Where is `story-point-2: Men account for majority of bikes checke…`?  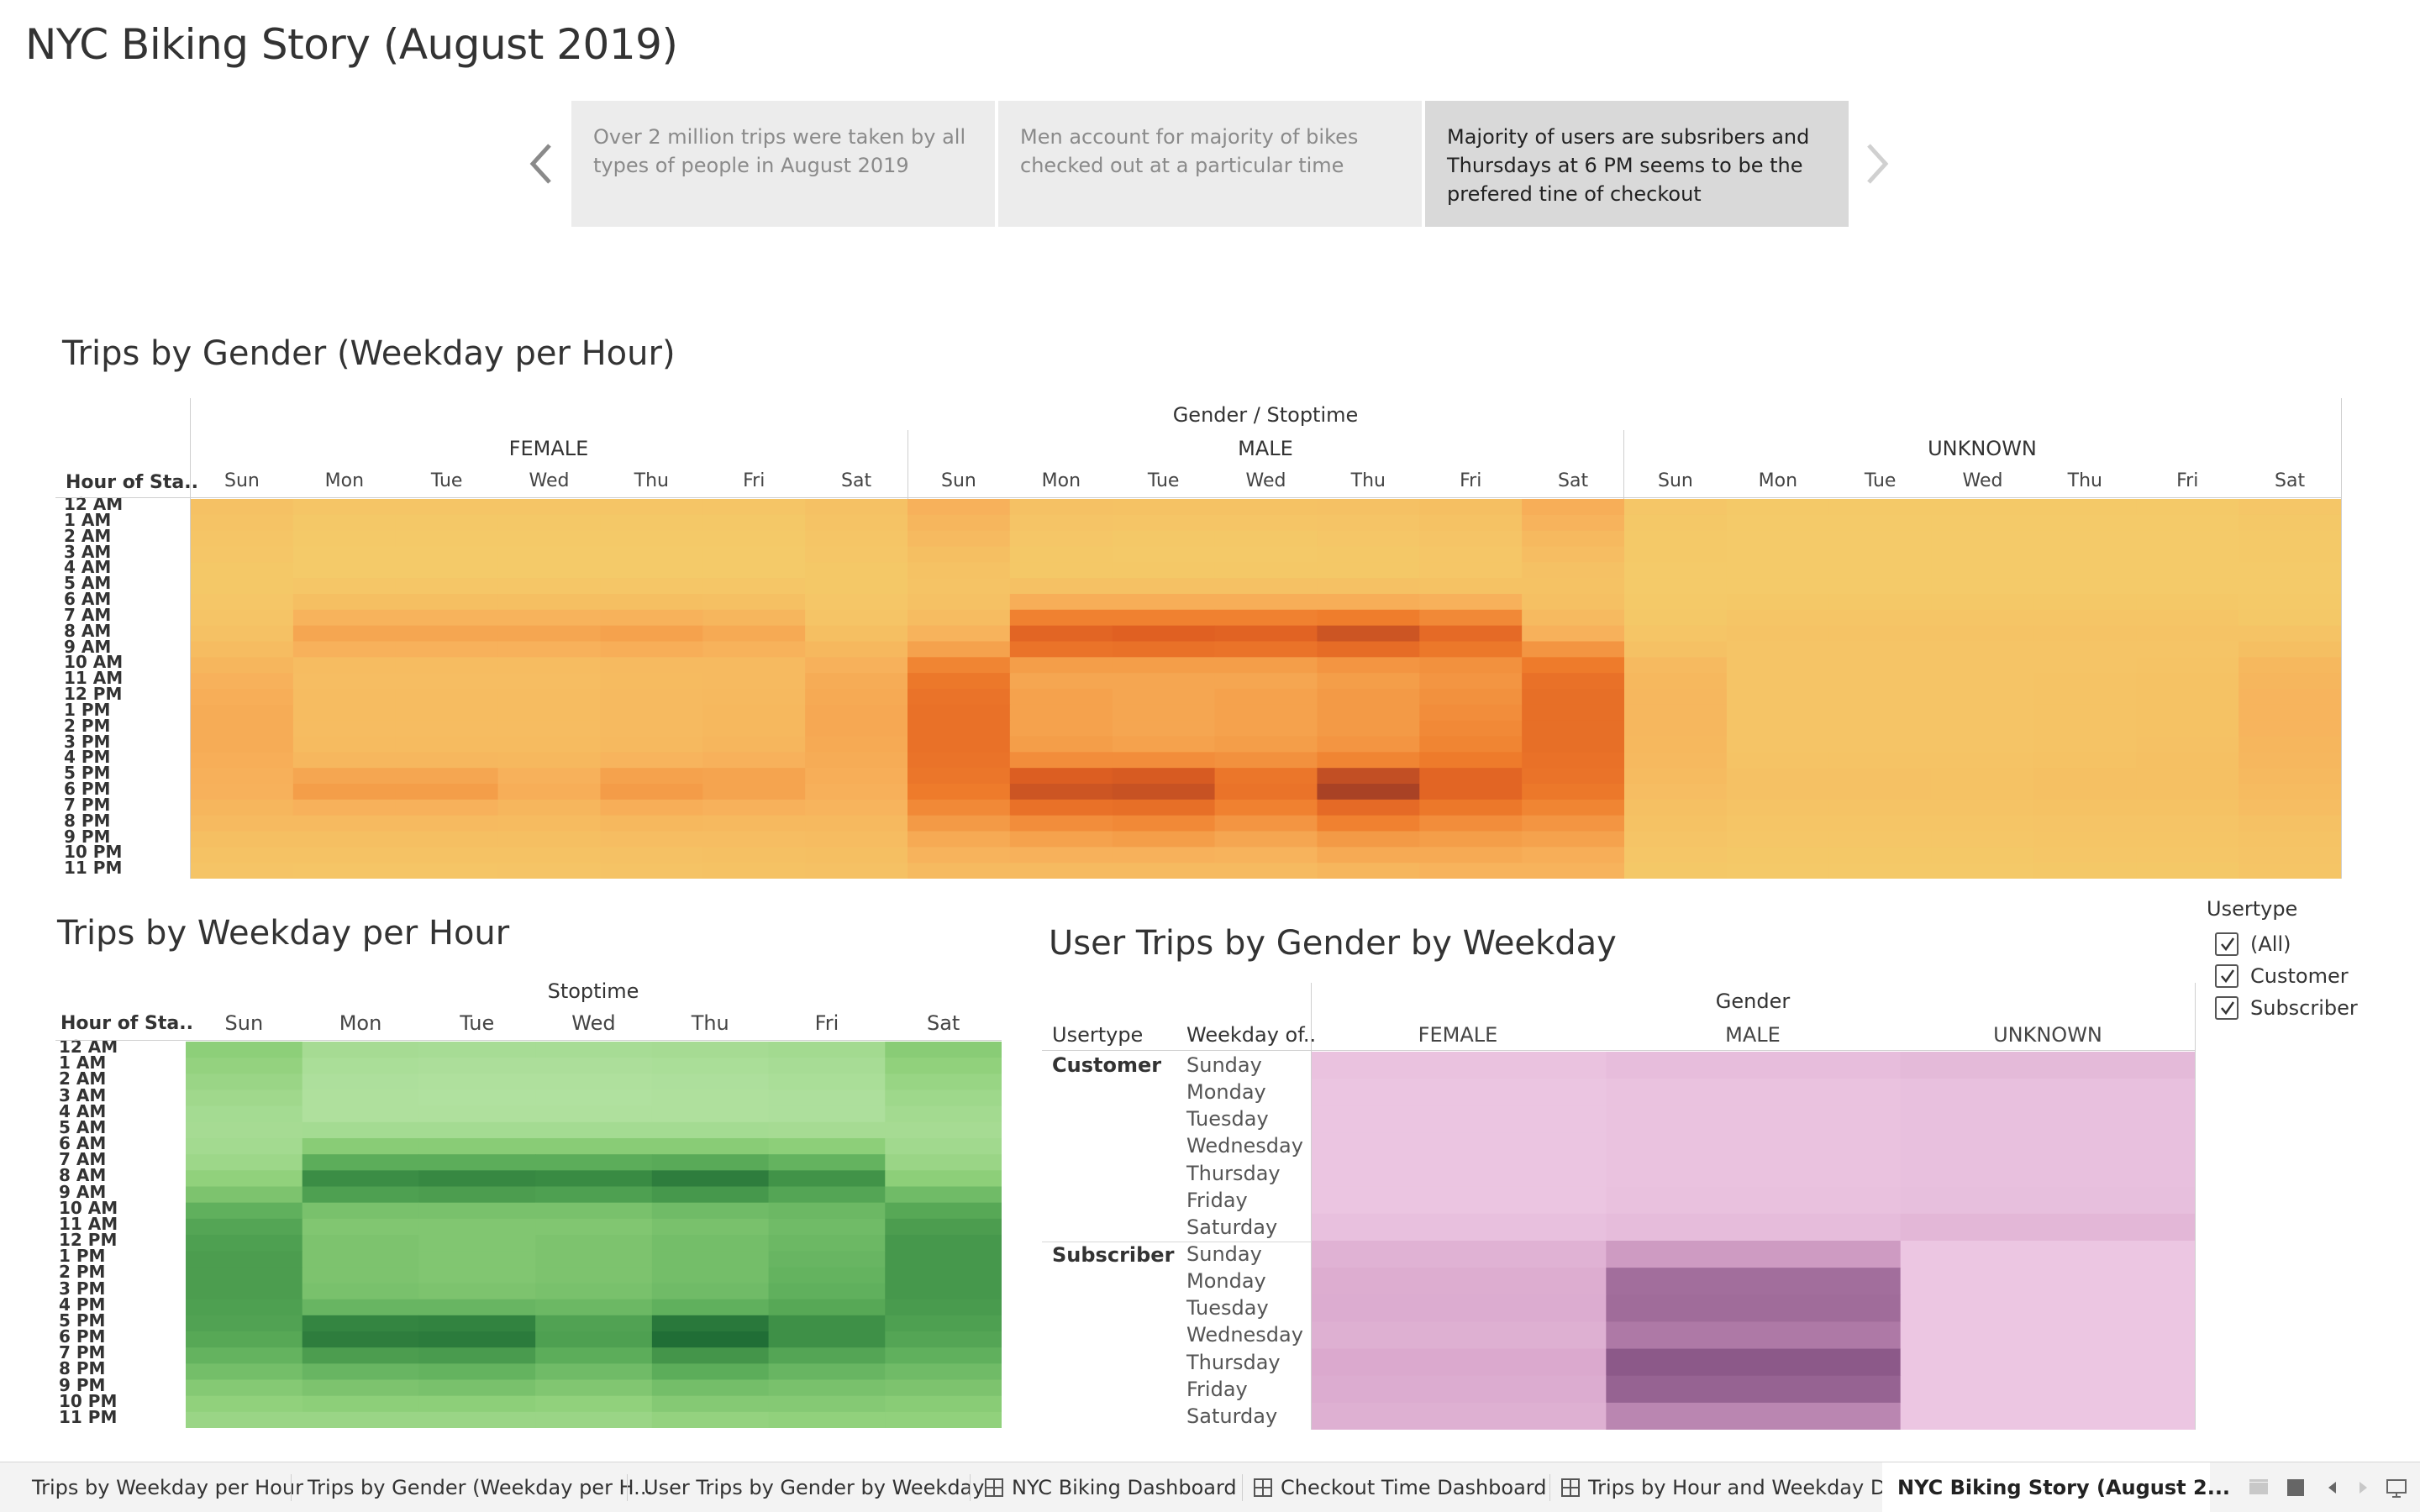 story-point-2: Men account for majority of bikes checke… is located at coordinates (1210, 164).